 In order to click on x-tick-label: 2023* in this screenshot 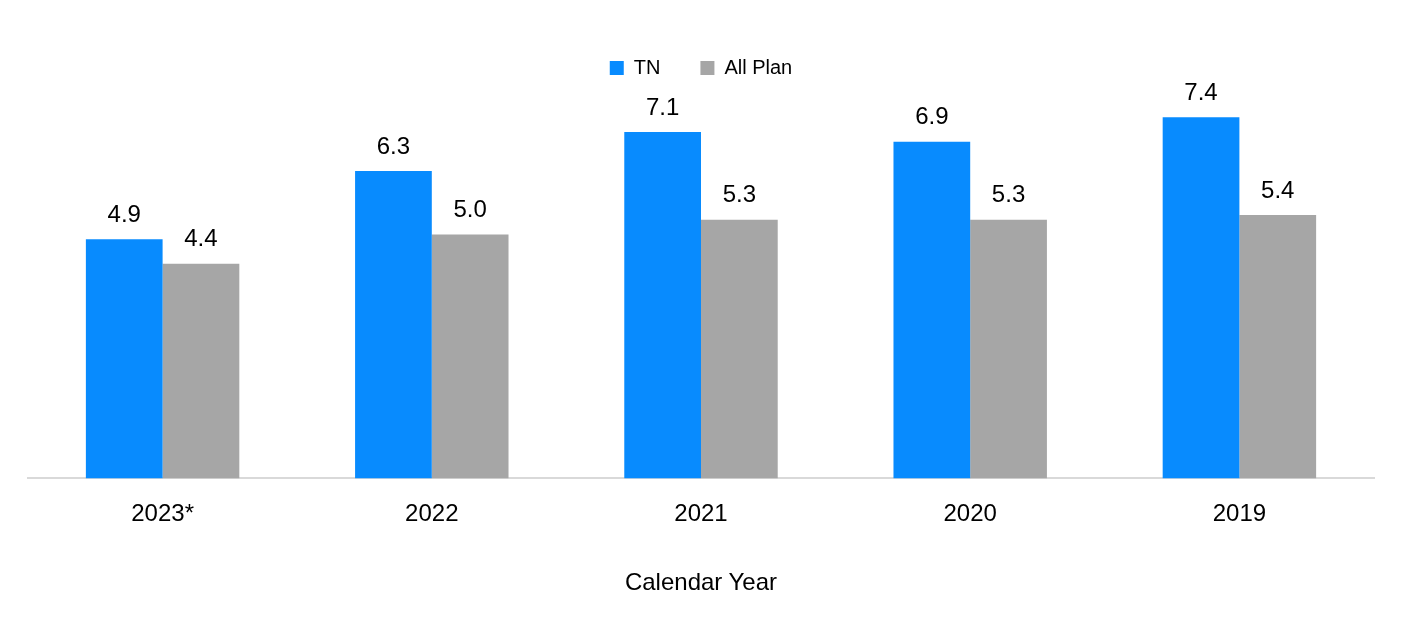, I will do `click(162, 513)`.